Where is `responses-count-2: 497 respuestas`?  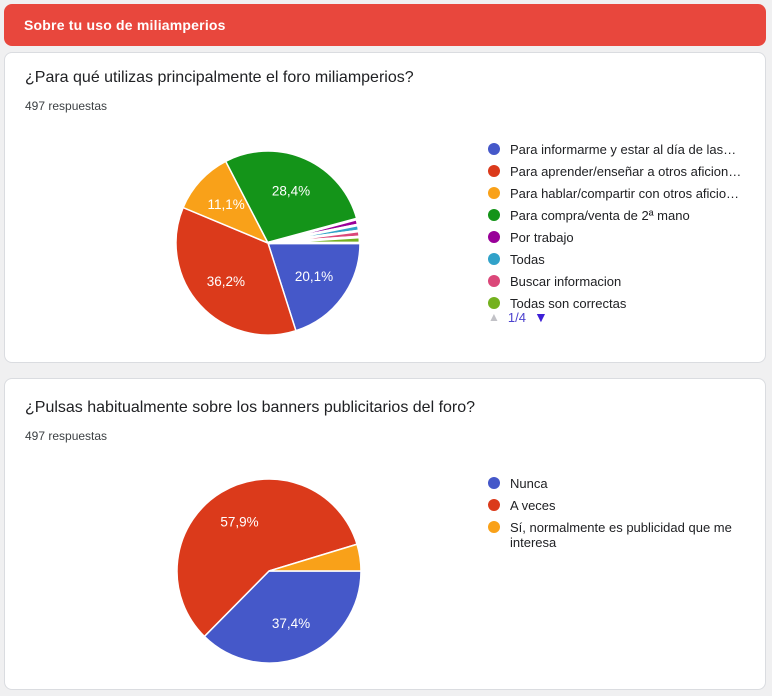 responses-count-2: 497 respuestas is located at coordinates (66, 436).